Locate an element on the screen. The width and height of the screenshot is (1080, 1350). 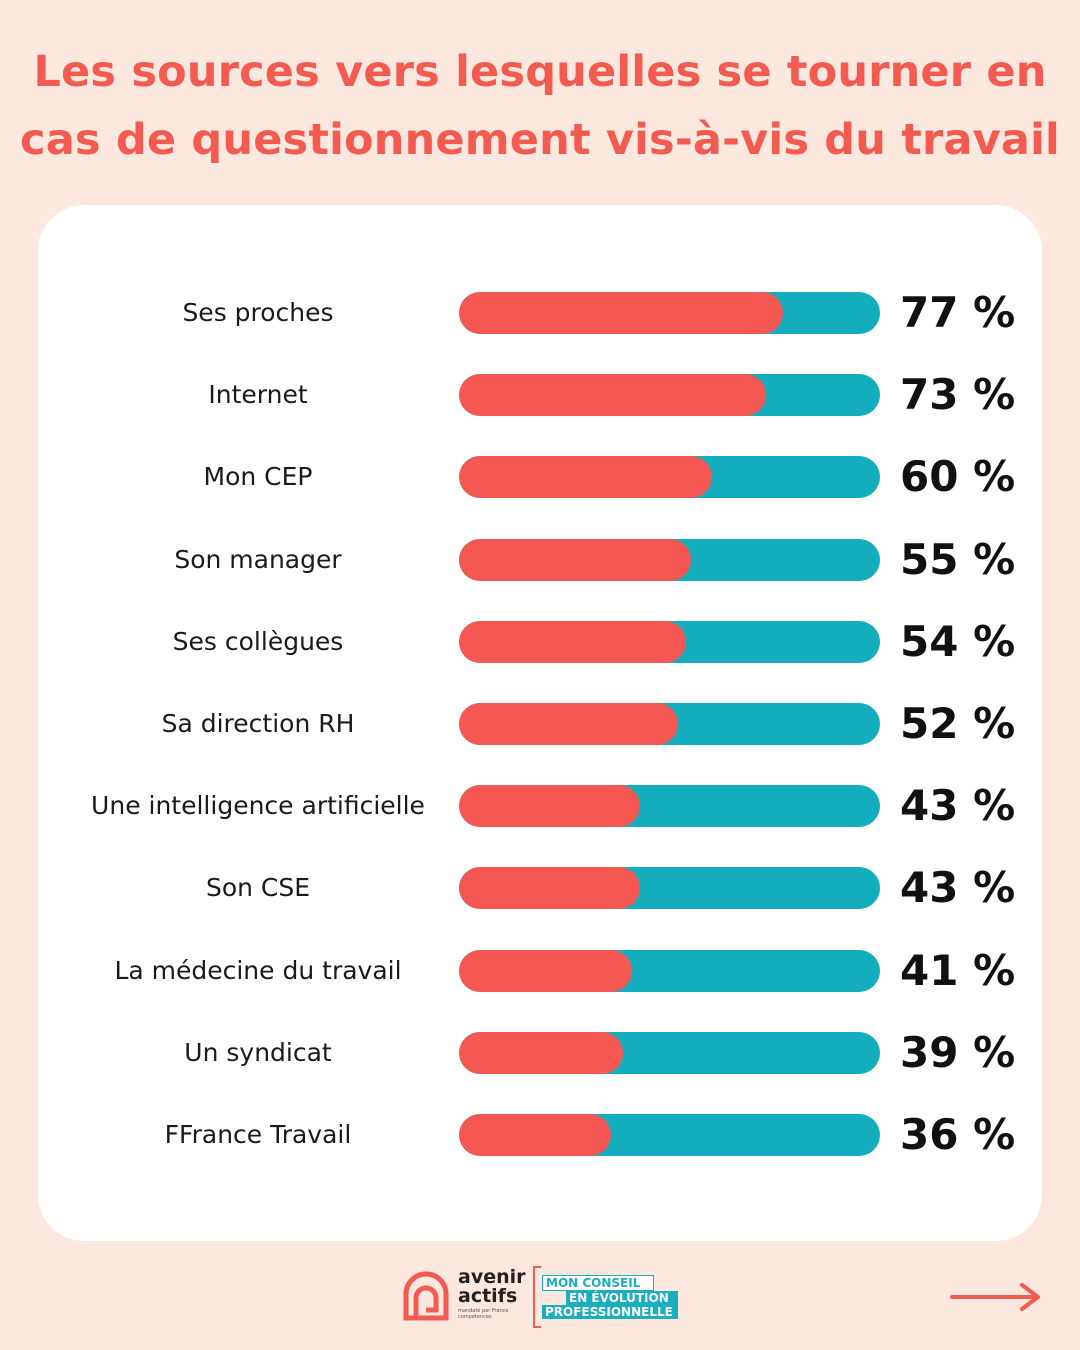
category-label: Son manager is located at coordinates (258, 559).